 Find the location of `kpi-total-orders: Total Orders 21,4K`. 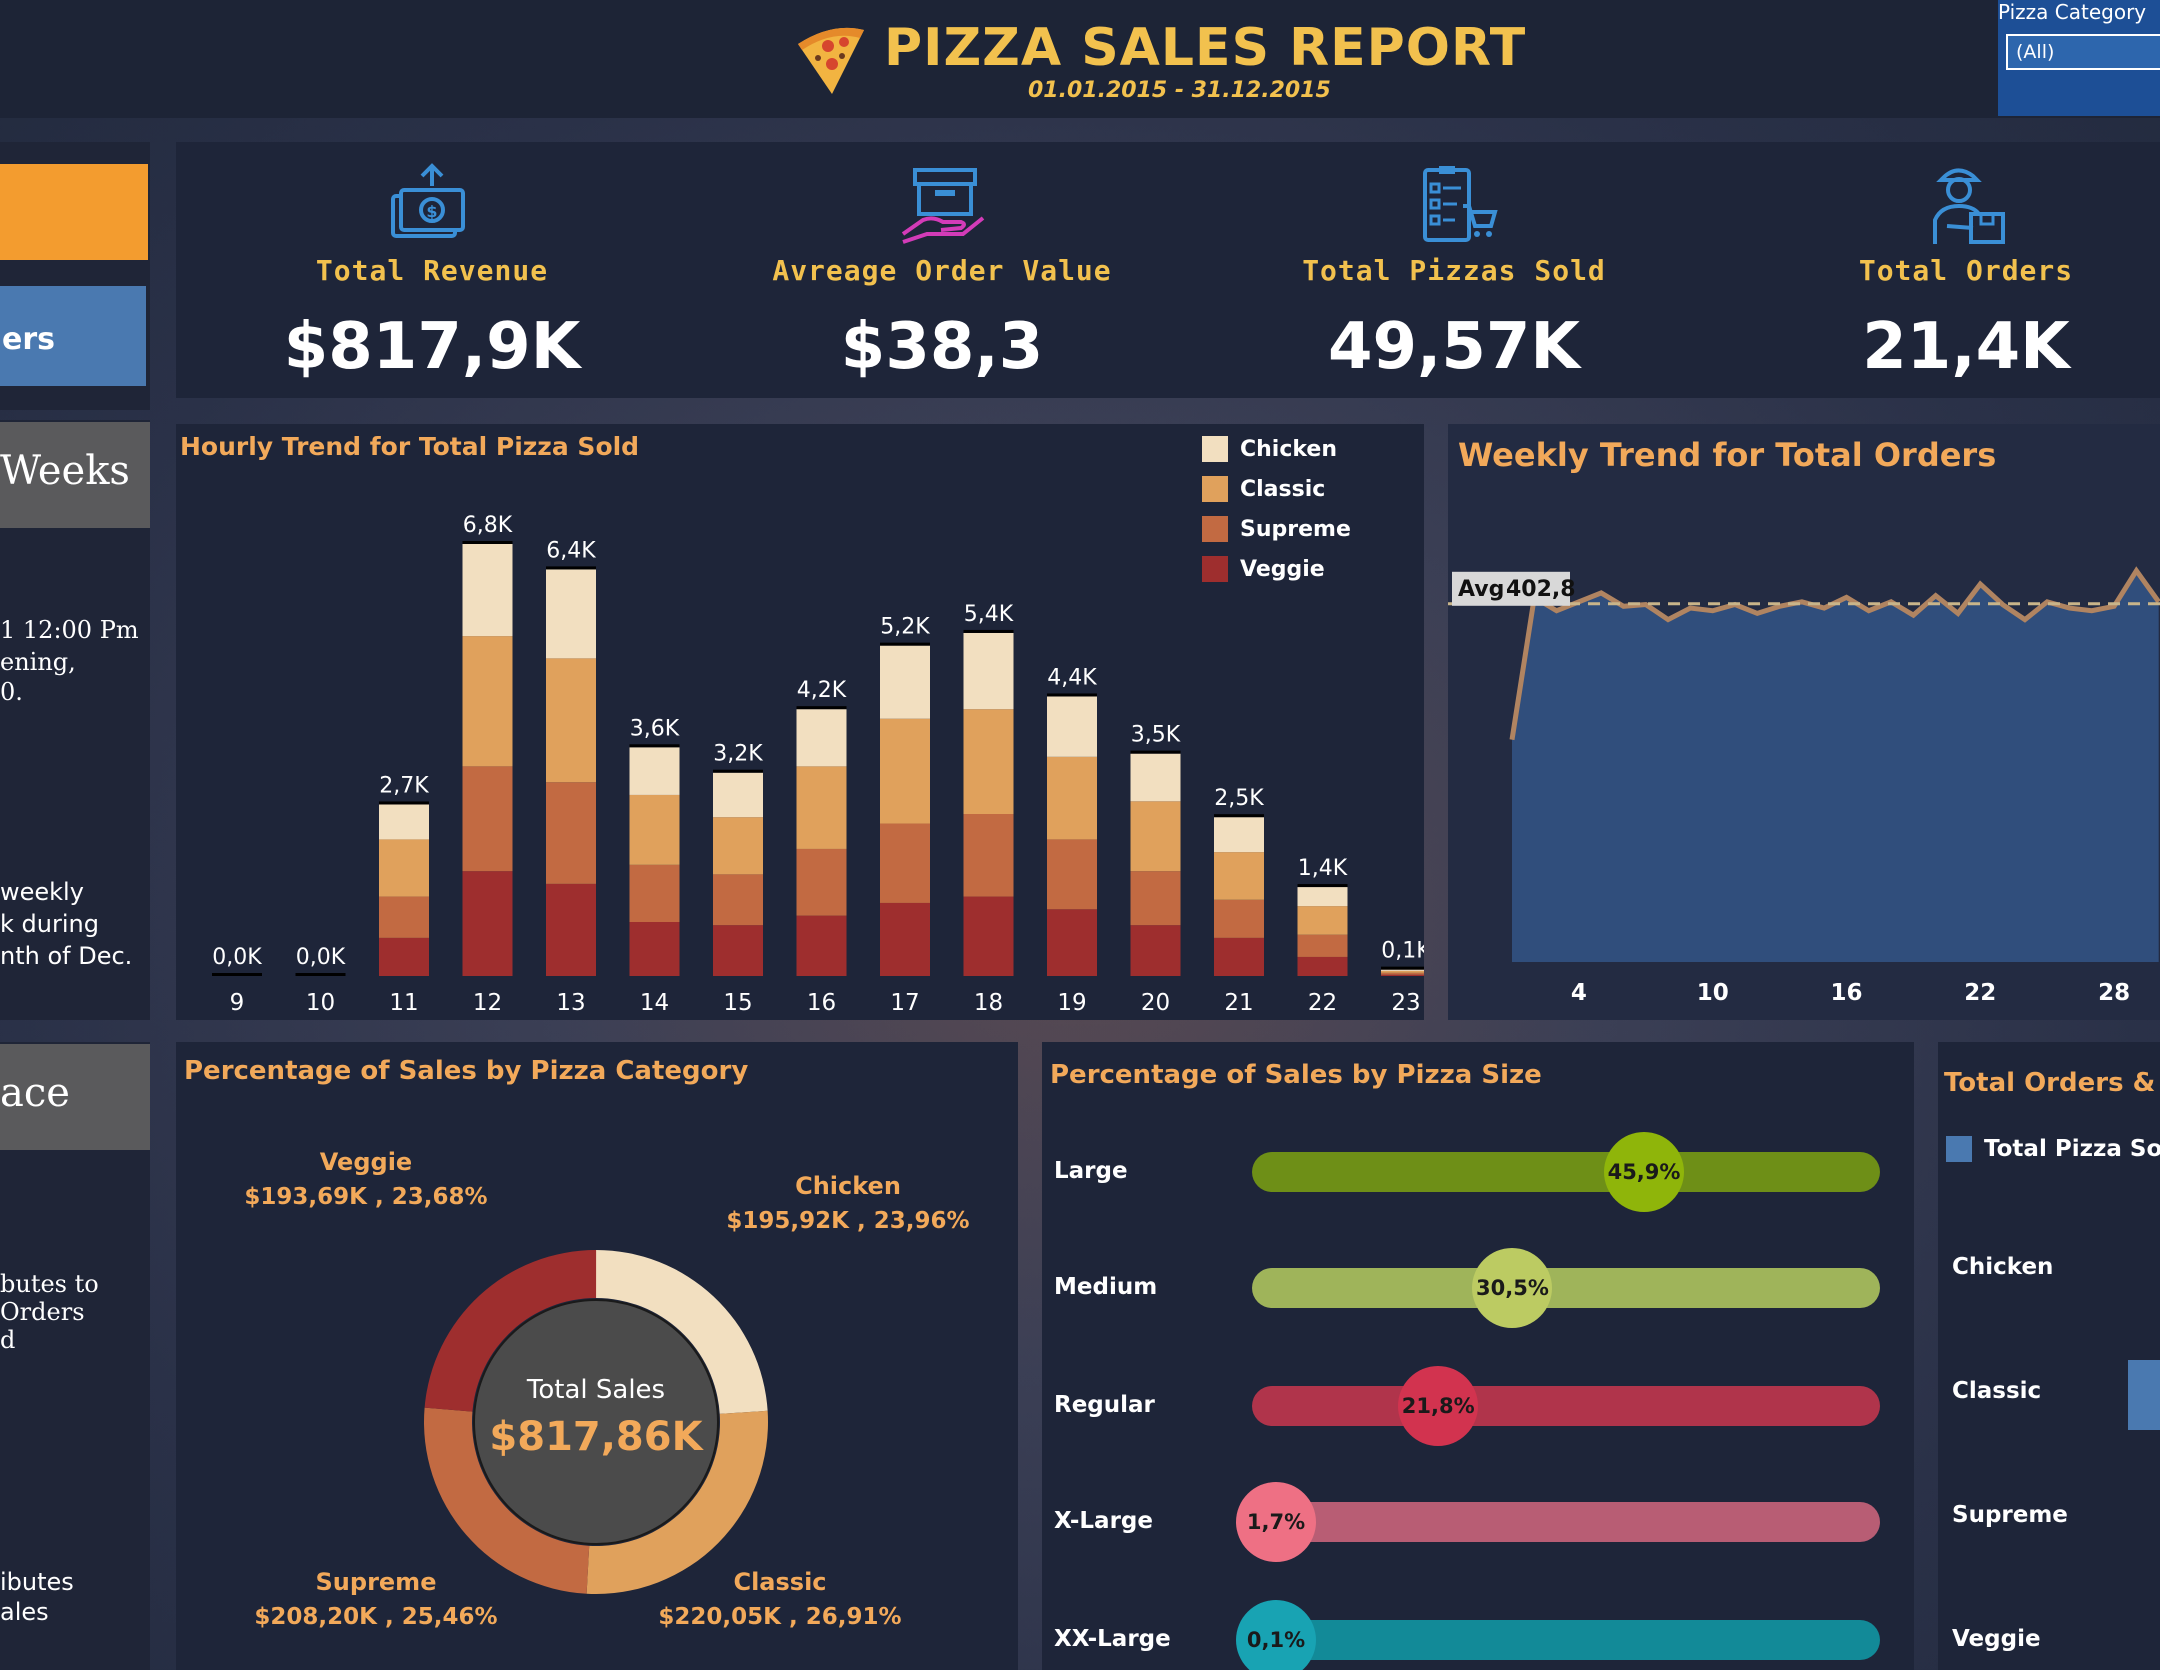

kpi-total-orders: Total Orders 21,4K is located at coordinates (1935, 267).